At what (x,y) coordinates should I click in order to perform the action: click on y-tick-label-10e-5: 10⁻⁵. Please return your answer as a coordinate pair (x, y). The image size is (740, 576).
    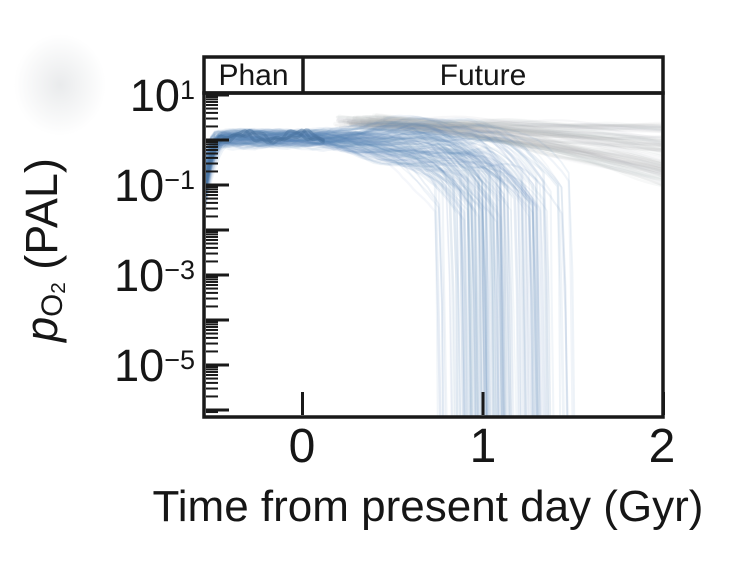
    Looking at the image, I should click on (154, 365).